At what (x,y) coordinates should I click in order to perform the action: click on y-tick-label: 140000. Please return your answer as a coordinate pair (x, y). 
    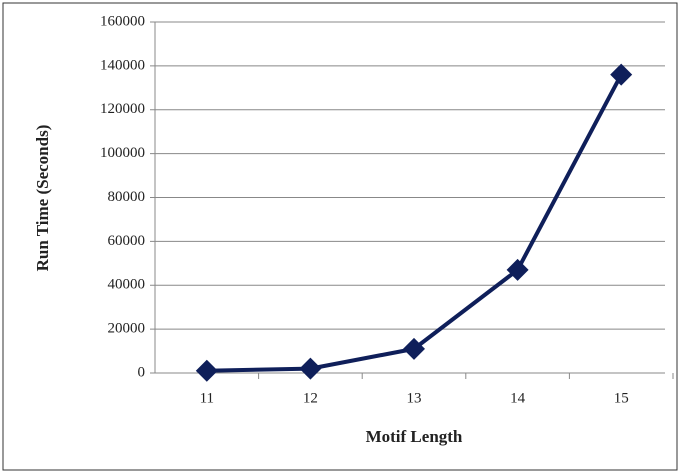
    Looking at the image, I should click on (122, 65).